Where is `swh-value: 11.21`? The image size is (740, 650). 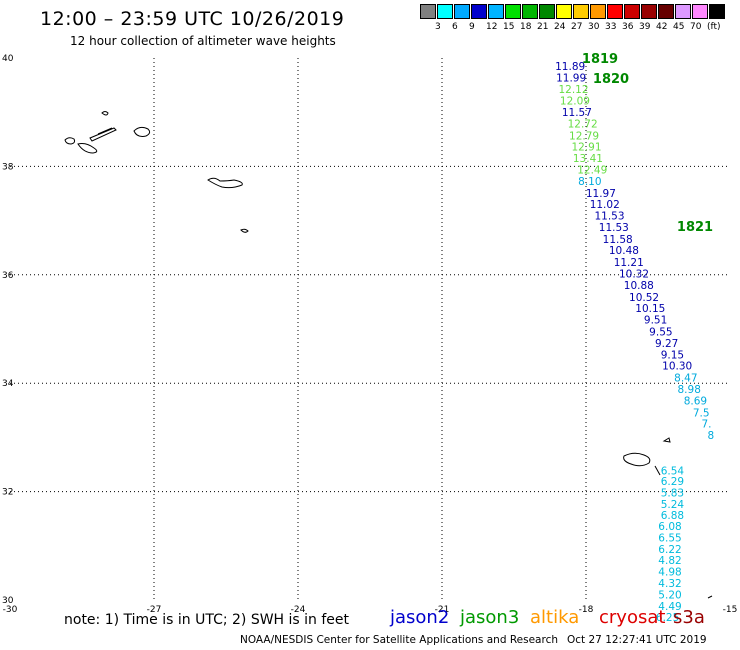
swh-value: 11.21 is located at coordinates (629, 263).